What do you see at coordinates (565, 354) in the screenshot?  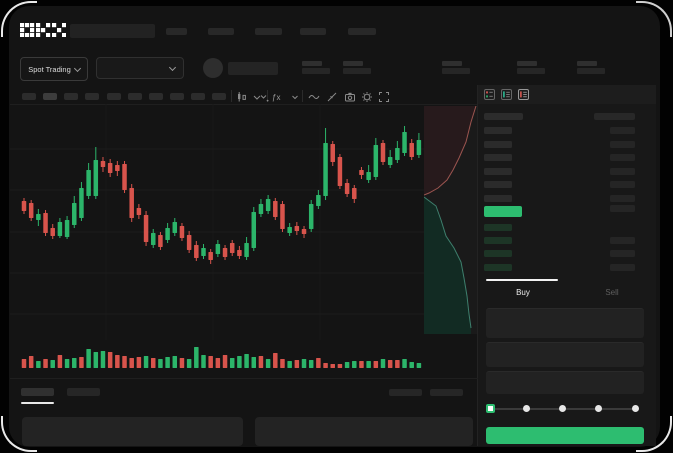 I see `amount-input` at bounding box center [565, 354].